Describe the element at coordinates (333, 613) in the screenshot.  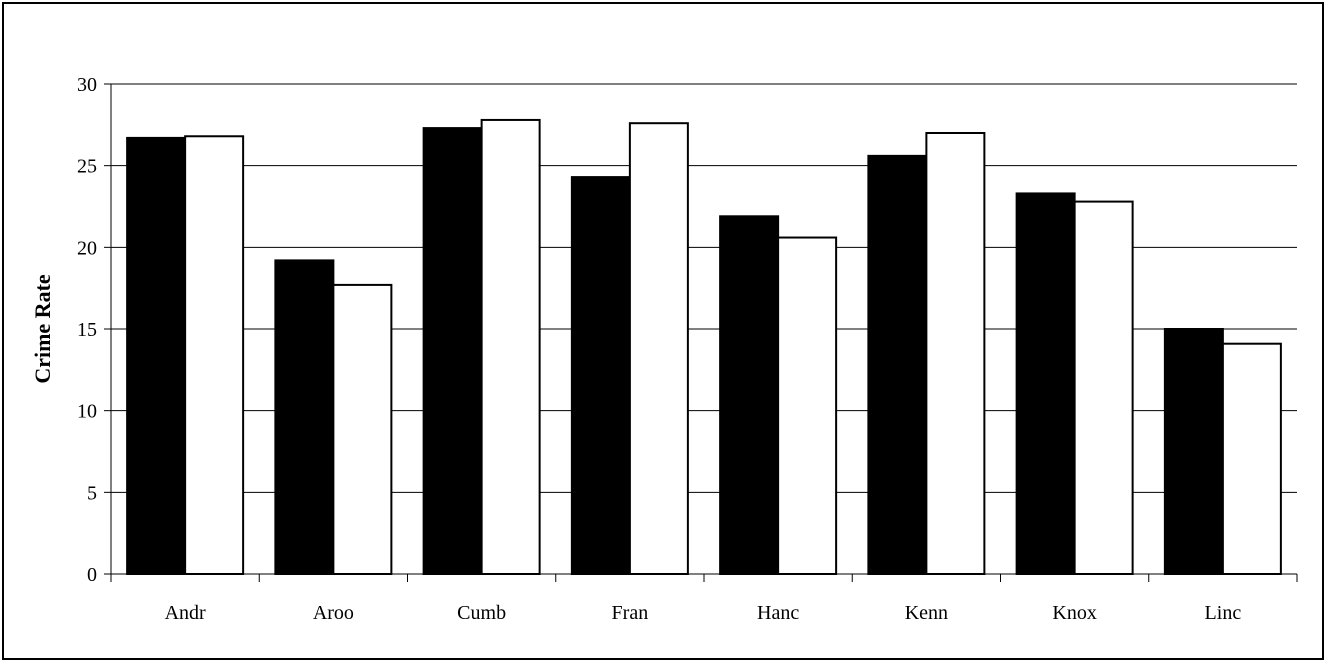
I see `x-tick-label: Aroo` at that location.